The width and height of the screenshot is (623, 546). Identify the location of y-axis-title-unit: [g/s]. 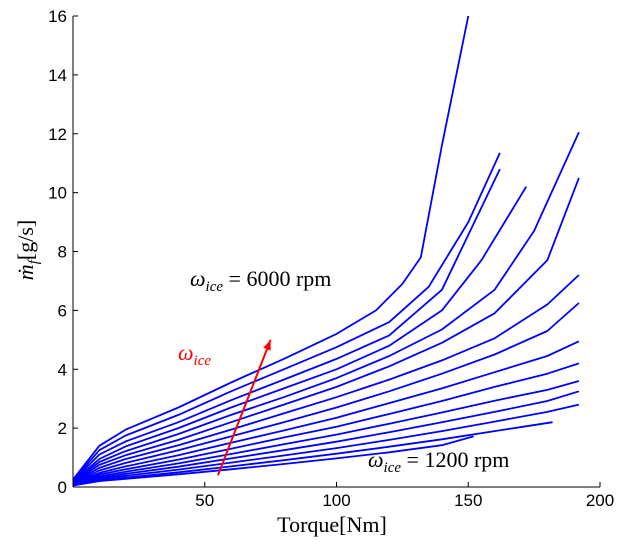
(25, 240).